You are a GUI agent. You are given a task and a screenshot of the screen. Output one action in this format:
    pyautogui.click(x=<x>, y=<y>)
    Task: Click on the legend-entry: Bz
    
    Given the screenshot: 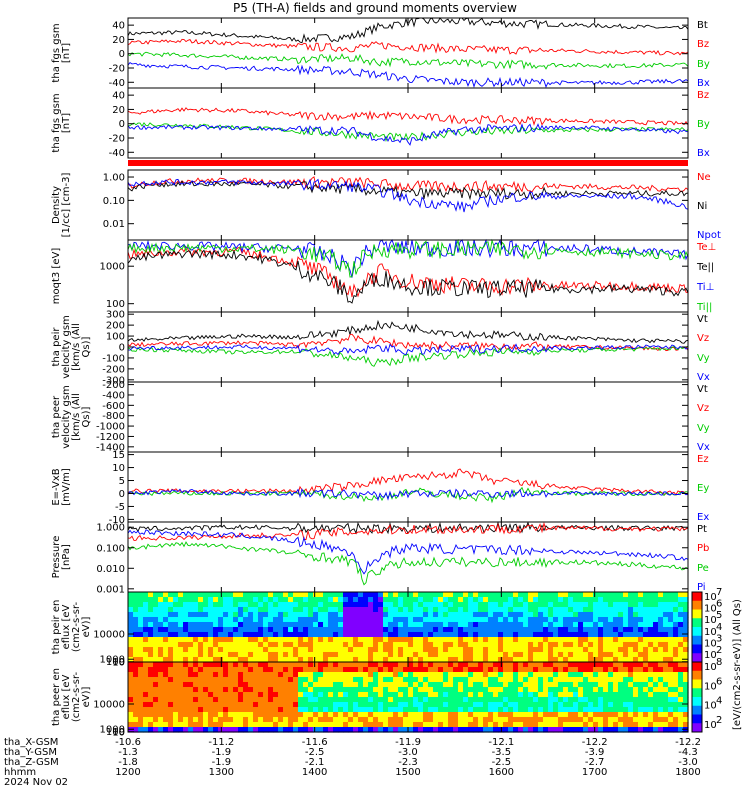 What is the action you would take?
    pyautogui.click(x=703, y=45)
    